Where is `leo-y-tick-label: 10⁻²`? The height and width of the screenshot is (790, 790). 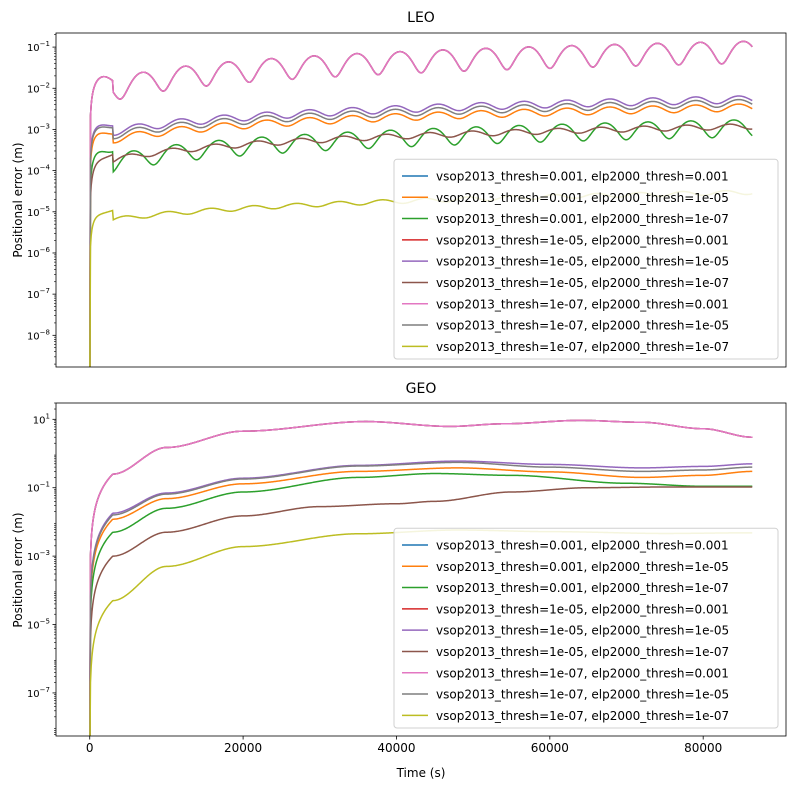
leo-y-tick-label: 10⁻² is located at coordinates (38, 88).